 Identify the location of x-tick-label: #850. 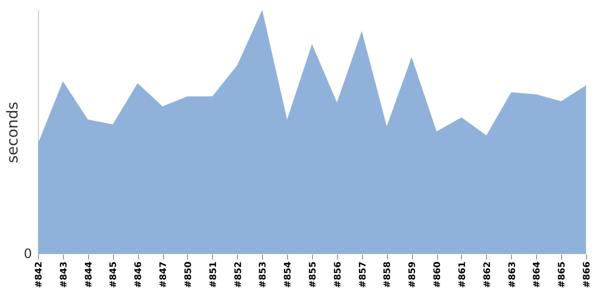
(189, 275).